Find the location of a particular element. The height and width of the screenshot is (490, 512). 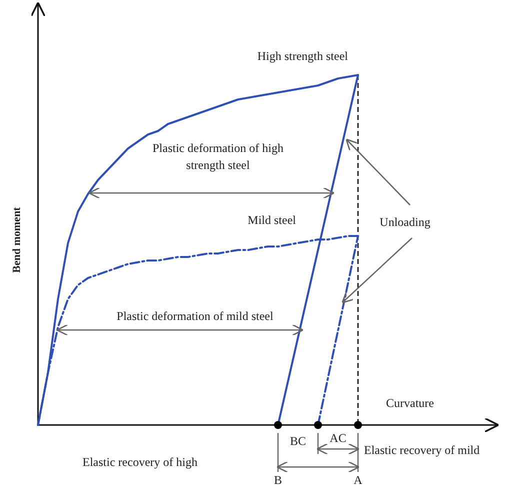

annotation: Plastic deformation of high strength steel is located at coordinates (218, 156).